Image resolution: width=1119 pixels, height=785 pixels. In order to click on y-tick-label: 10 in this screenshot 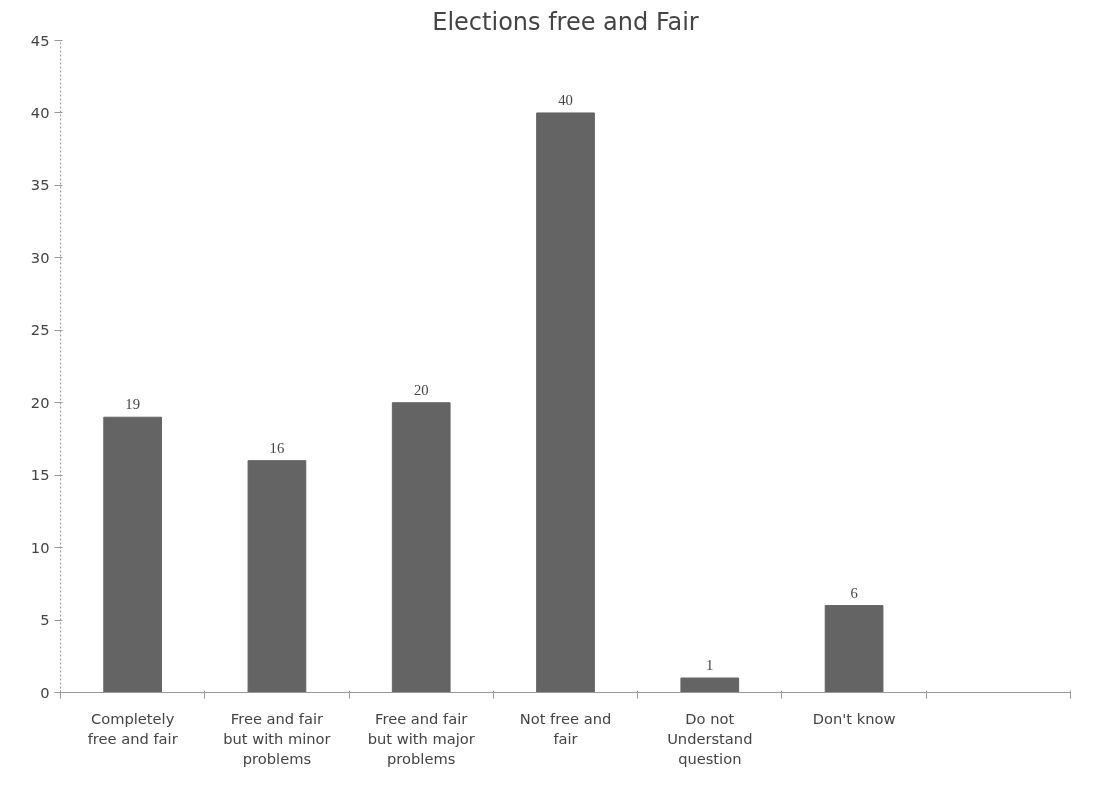, I will do `click(40, 547)`.